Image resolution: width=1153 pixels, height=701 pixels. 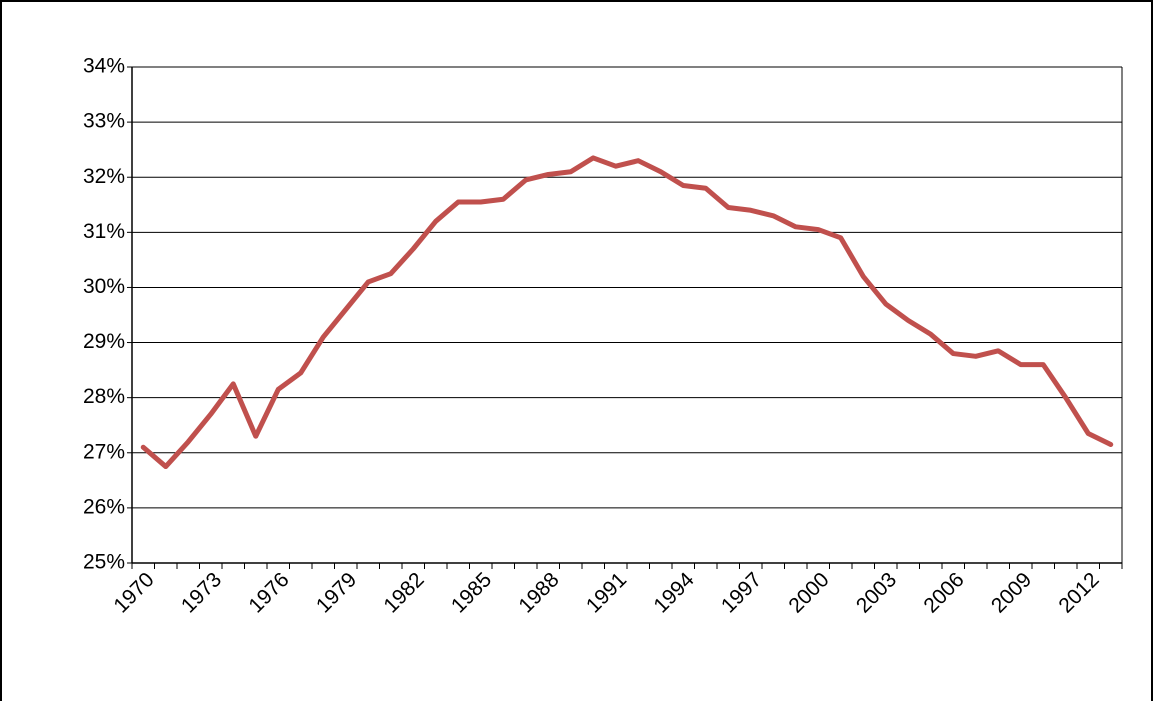 I want to click on x-tick-label: 2009, so click(x=1011, y=592).